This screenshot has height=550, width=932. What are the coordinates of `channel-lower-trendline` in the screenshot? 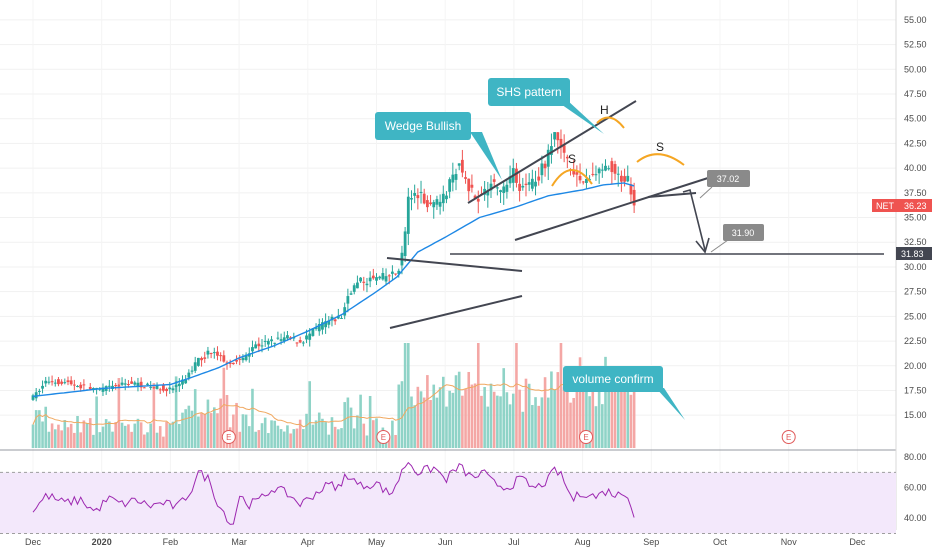 It's located at (611, 209).